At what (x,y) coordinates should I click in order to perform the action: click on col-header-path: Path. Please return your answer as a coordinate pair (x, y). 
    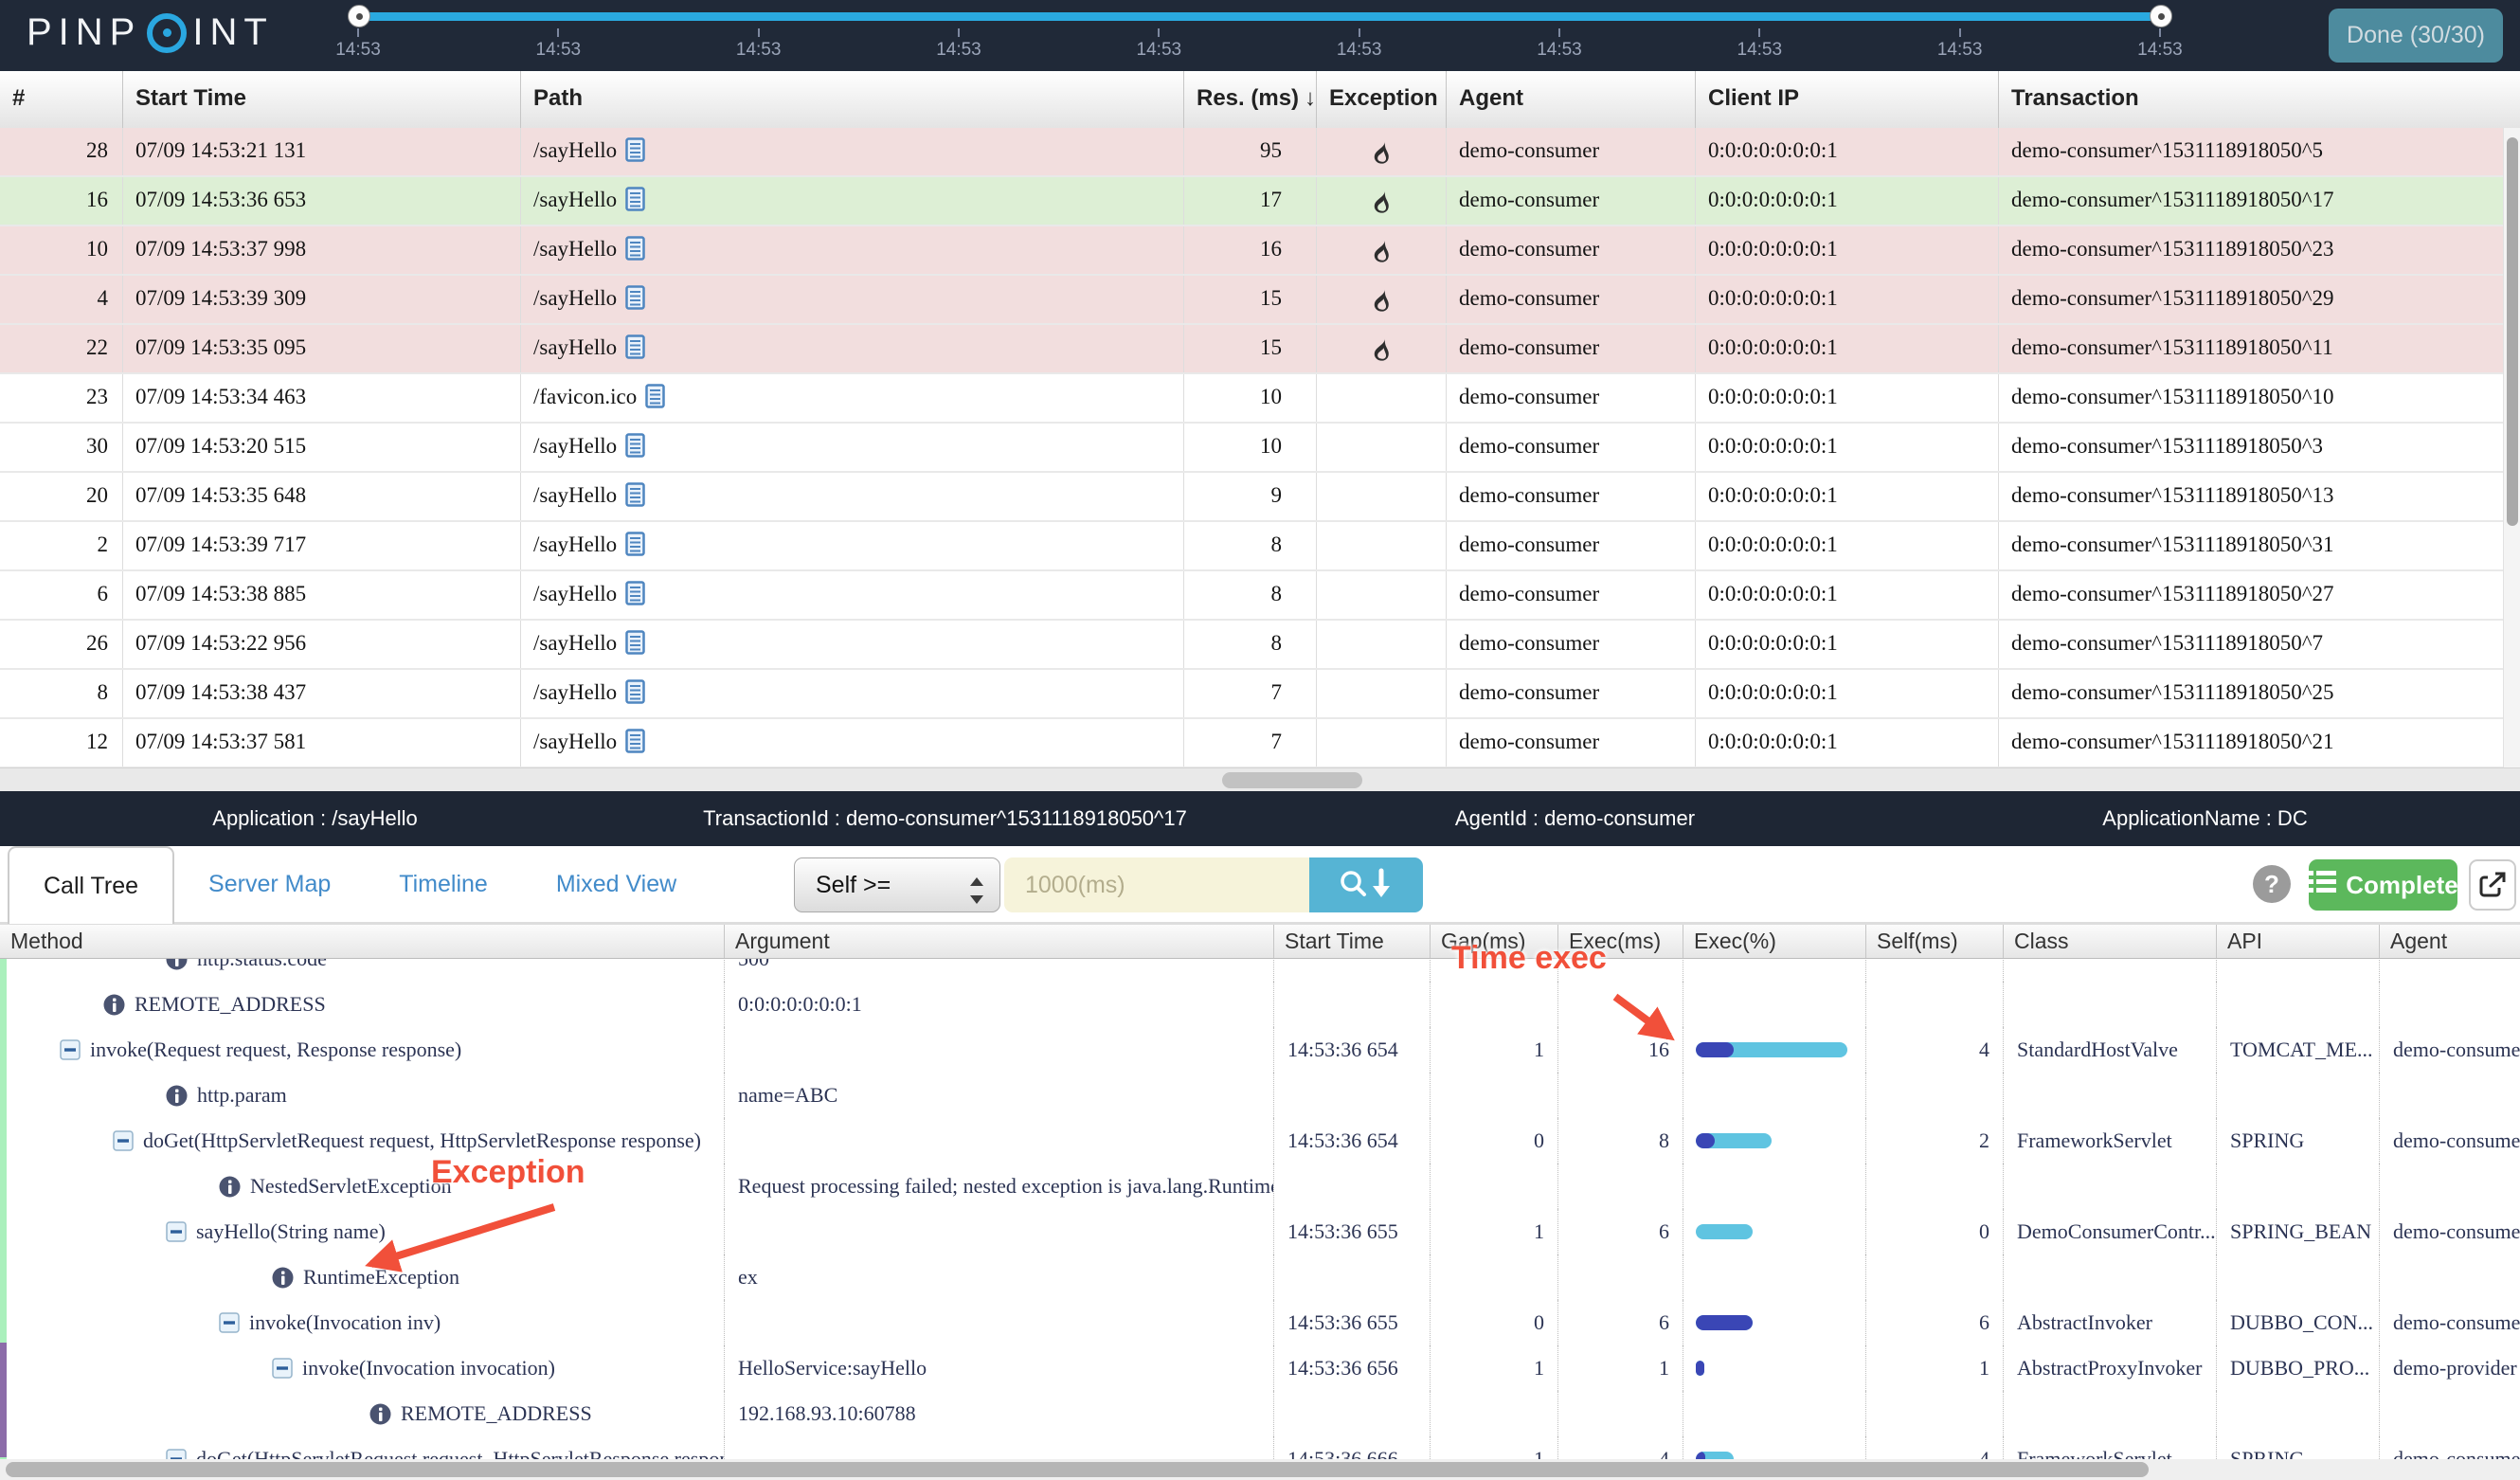
    Looking at the image, I should click on (852, 99).